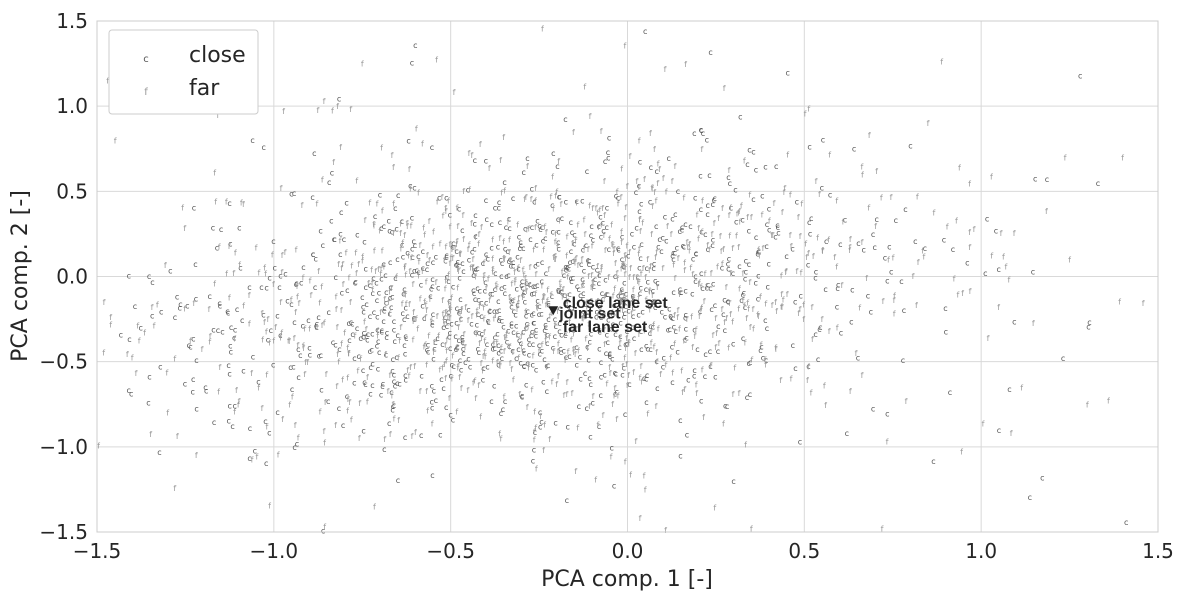 The width and height of the screenshot is (1181, 593). Describe the element at coordinates (63, 447) in the screenshot. I see `y-tick-label: −1.0` at that location.